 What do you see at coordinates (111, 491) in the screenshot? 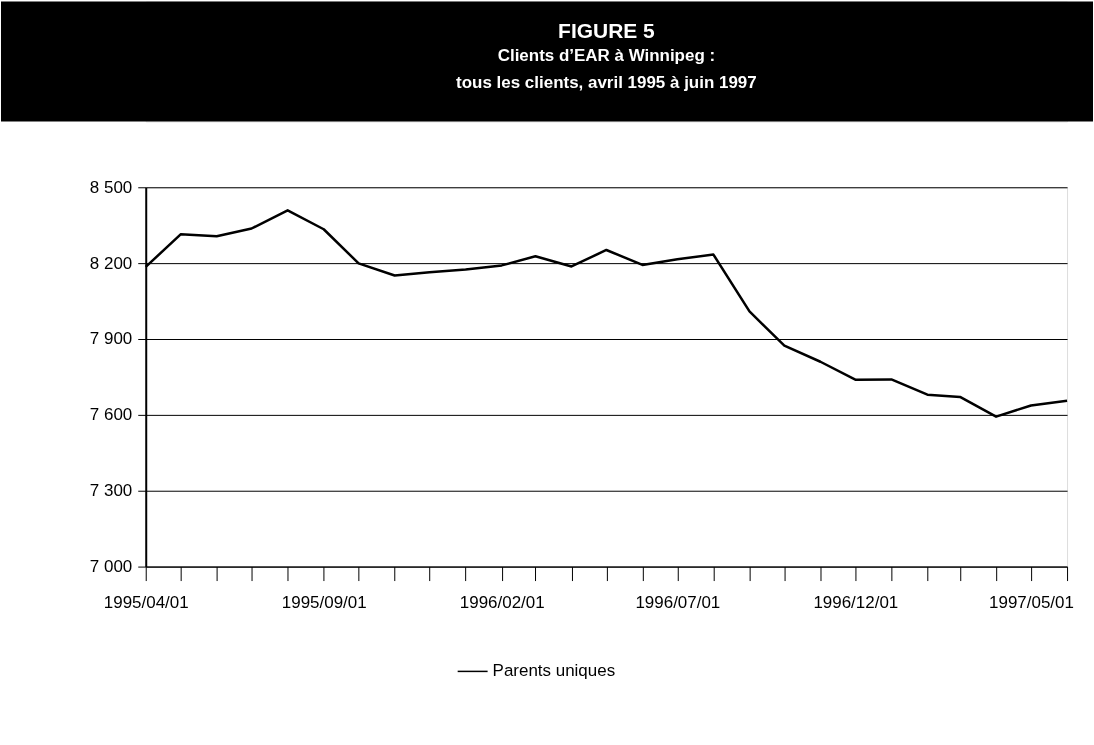
I see `y-tick-label: 7 300` at bounding box center [111, 491].